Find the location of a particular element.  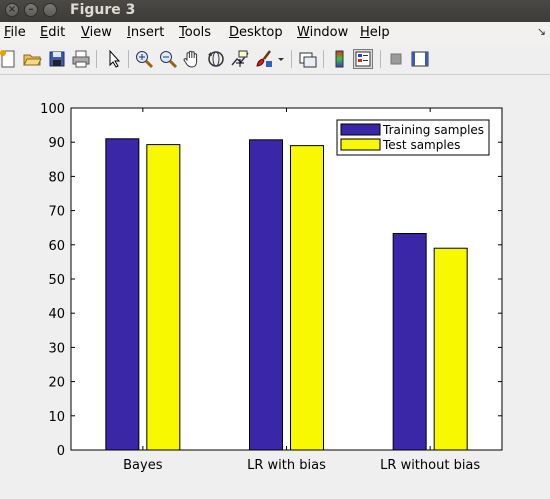

bar-lr-without-bias-training-samples is located at coordinates (409, 342).